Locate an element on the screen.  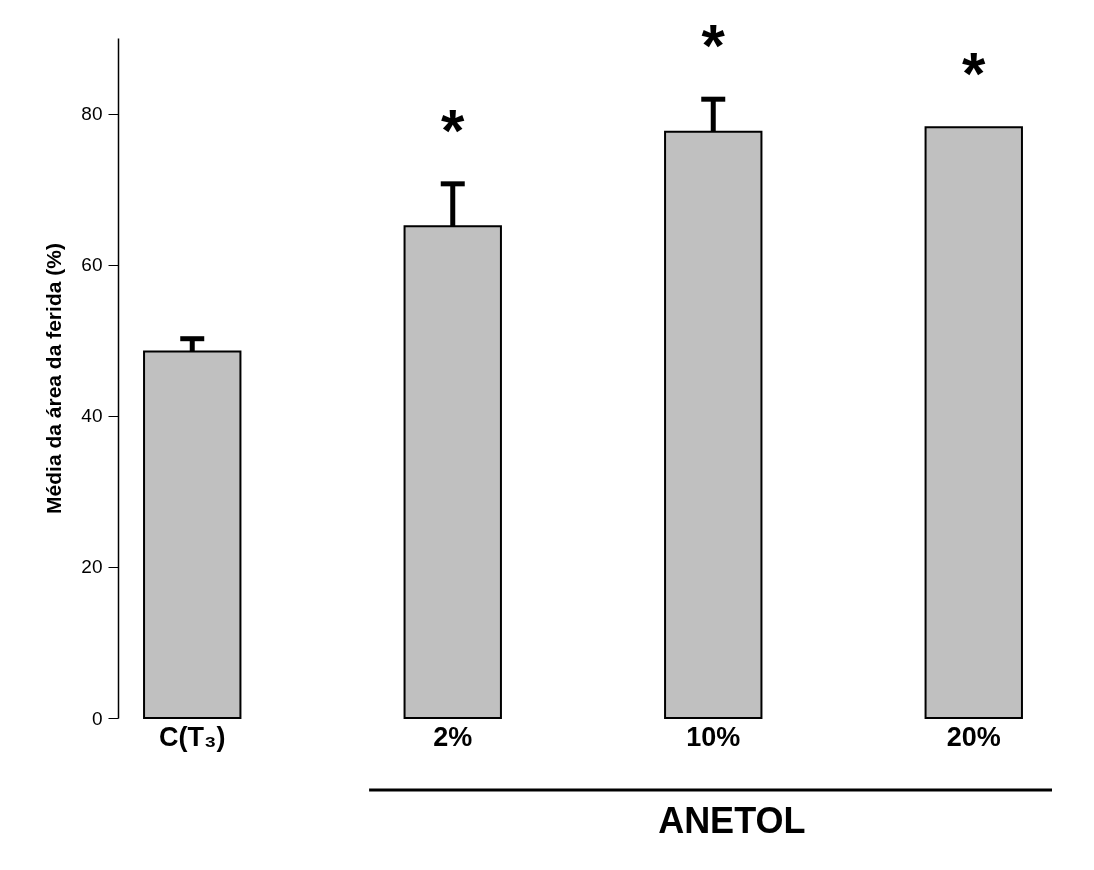
x-tick-label: 10% is located at coordinates (713, 736).